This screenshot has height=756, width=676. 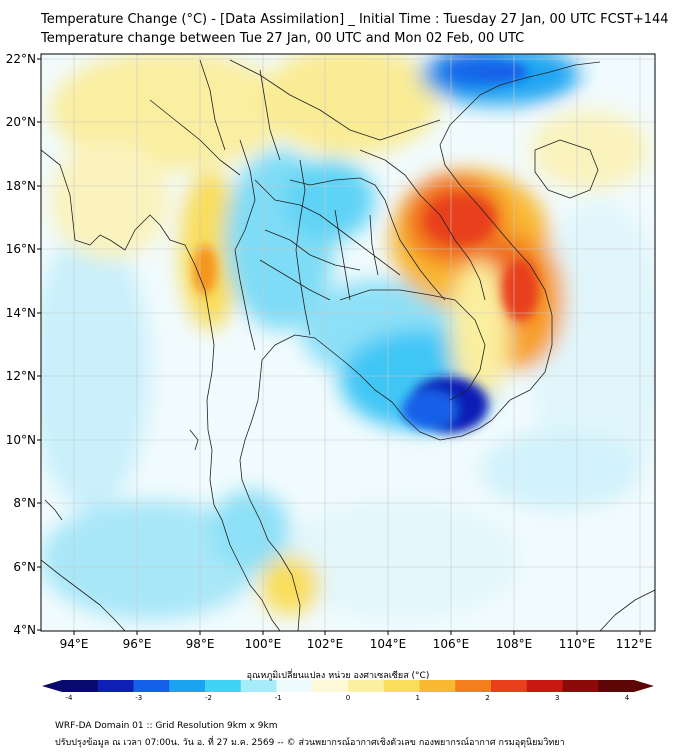 What do you see at coordinates (52, 686) in the screenshot?
I see `colorbar-min-arrow` at bounding box center [52, 686].